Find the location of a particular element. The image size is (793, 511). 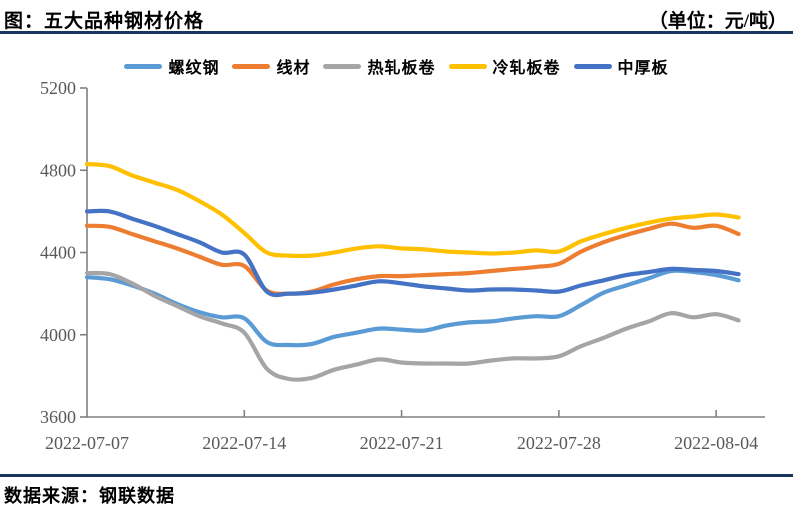

series-line-wire-rod is located at coordinates (412, 258).